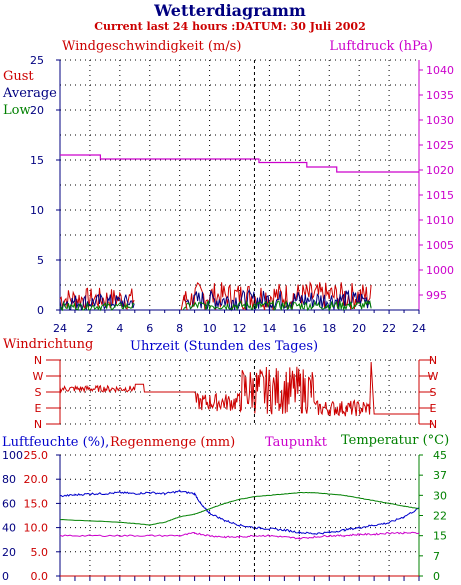 This screenshot has height=585, width=461. Describe the element at coordinates (299, 328) in the screenshot. I see `hour-tick-label: 16` at that location.